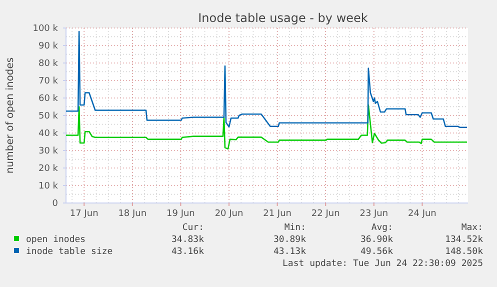  Describe the element at coordinates (48, 169) in the screenshot. I see `y-tick-label: 20 k` at that location.